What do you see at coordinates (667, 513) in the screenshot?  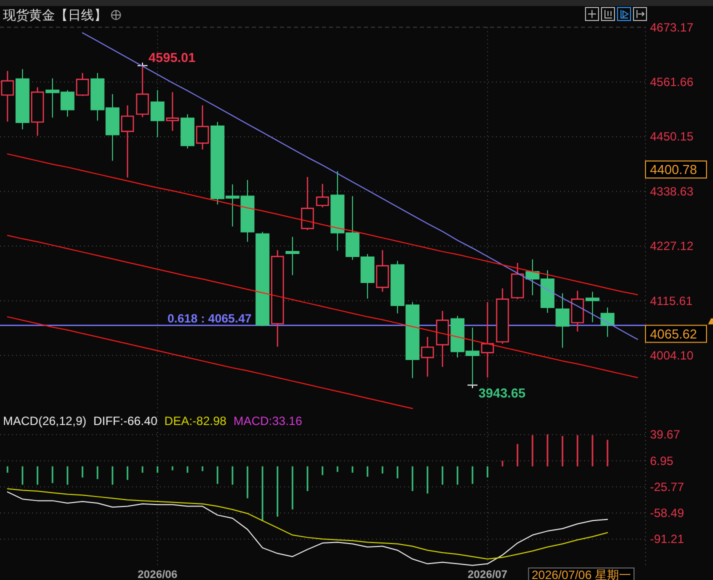 I see `y-tick-label: -58.49` at bounding box center [667, 513].